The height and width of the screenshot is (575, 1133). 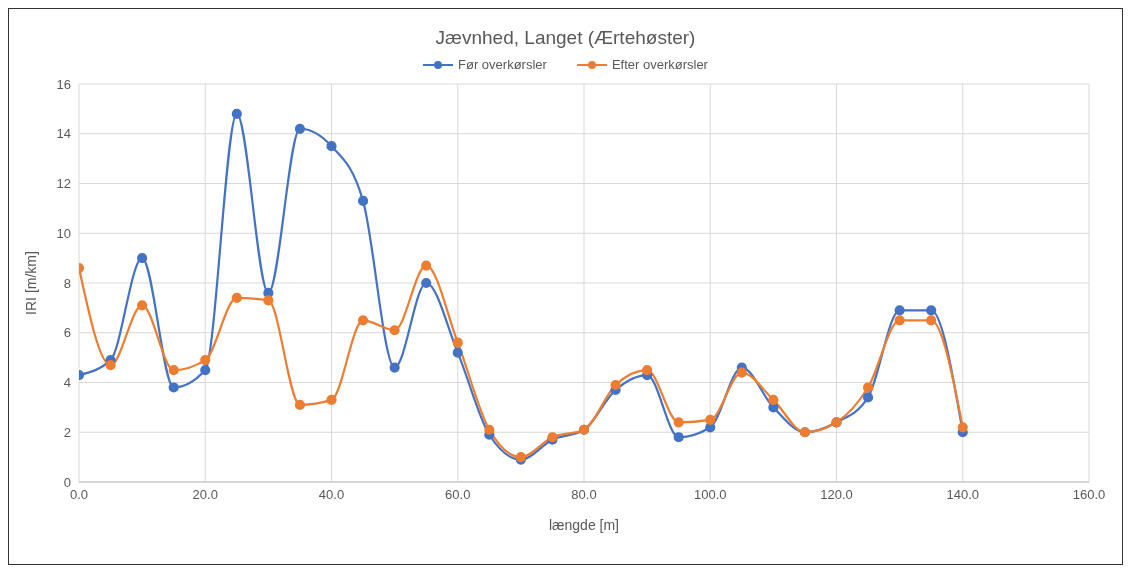 What do you see at coordinates (67, 333) in the screenshot?
I see `y-tick-label: 6` at bounding box center [67, 333].